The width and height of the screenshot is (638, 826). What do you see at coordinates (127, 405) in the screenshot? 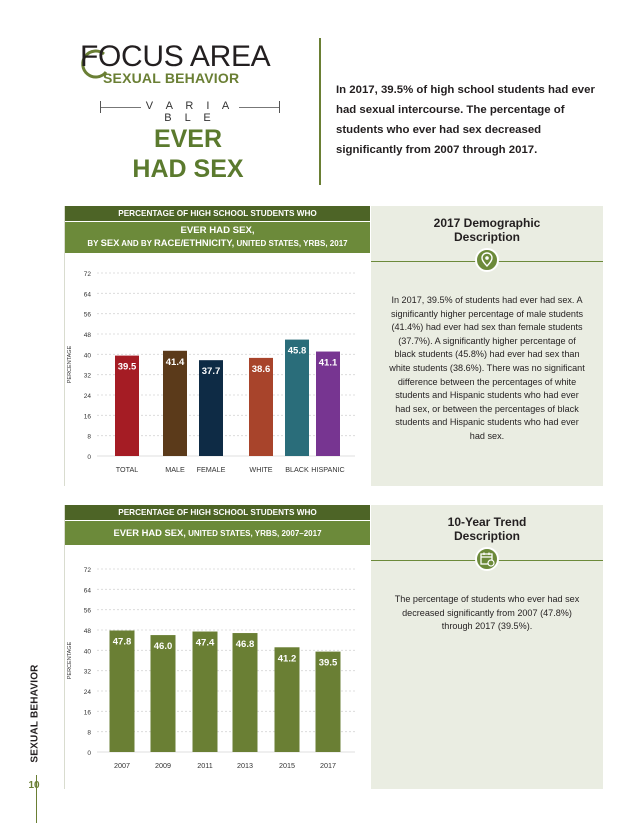
I see `bar-total` at bounding box center [127, 405].